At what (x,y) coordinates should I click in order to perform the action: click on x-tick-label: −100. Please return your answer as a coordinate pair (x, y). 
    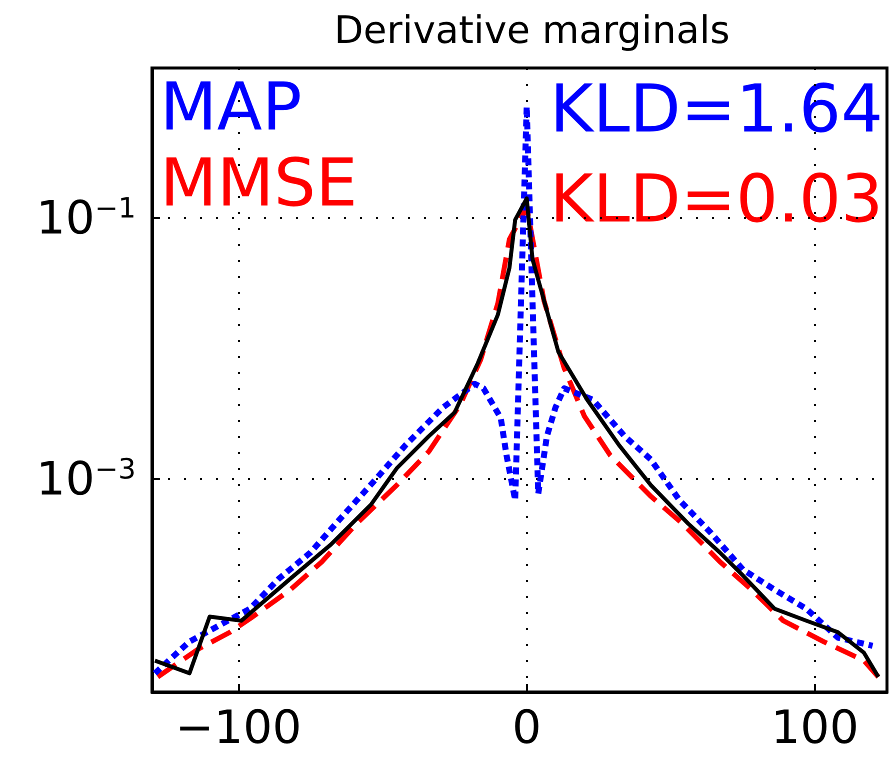
    Looking at the image, I should click on (238, 727).